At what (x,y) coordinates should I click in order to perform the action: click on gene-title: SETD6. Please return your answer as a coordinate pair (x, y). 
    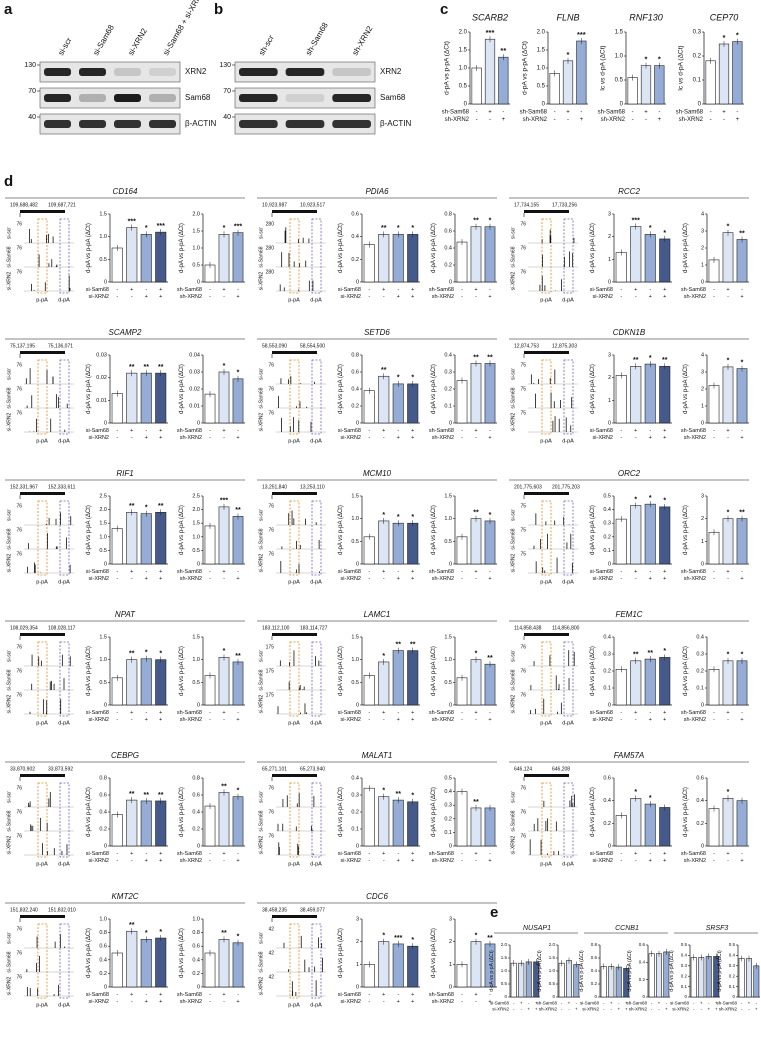
    Looking at the image, I should click on (377, 332).